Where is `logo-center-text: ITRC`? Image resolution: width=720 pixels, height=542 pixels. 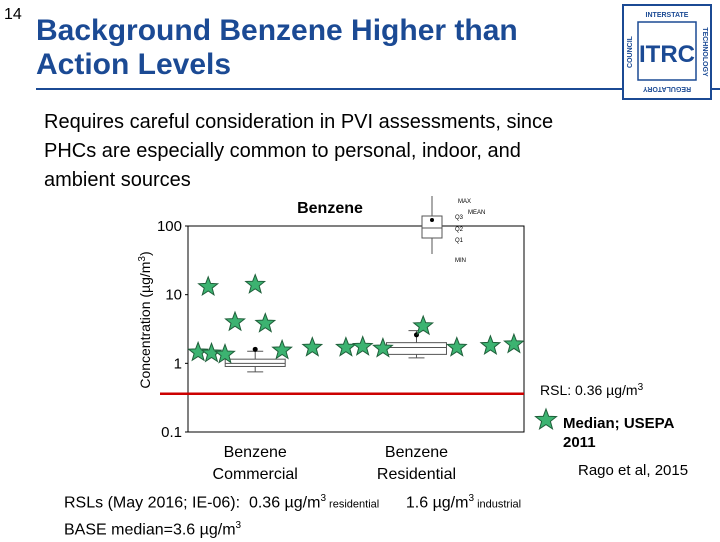
logo-center-text: ITRC is located at coordinates (667, 54).